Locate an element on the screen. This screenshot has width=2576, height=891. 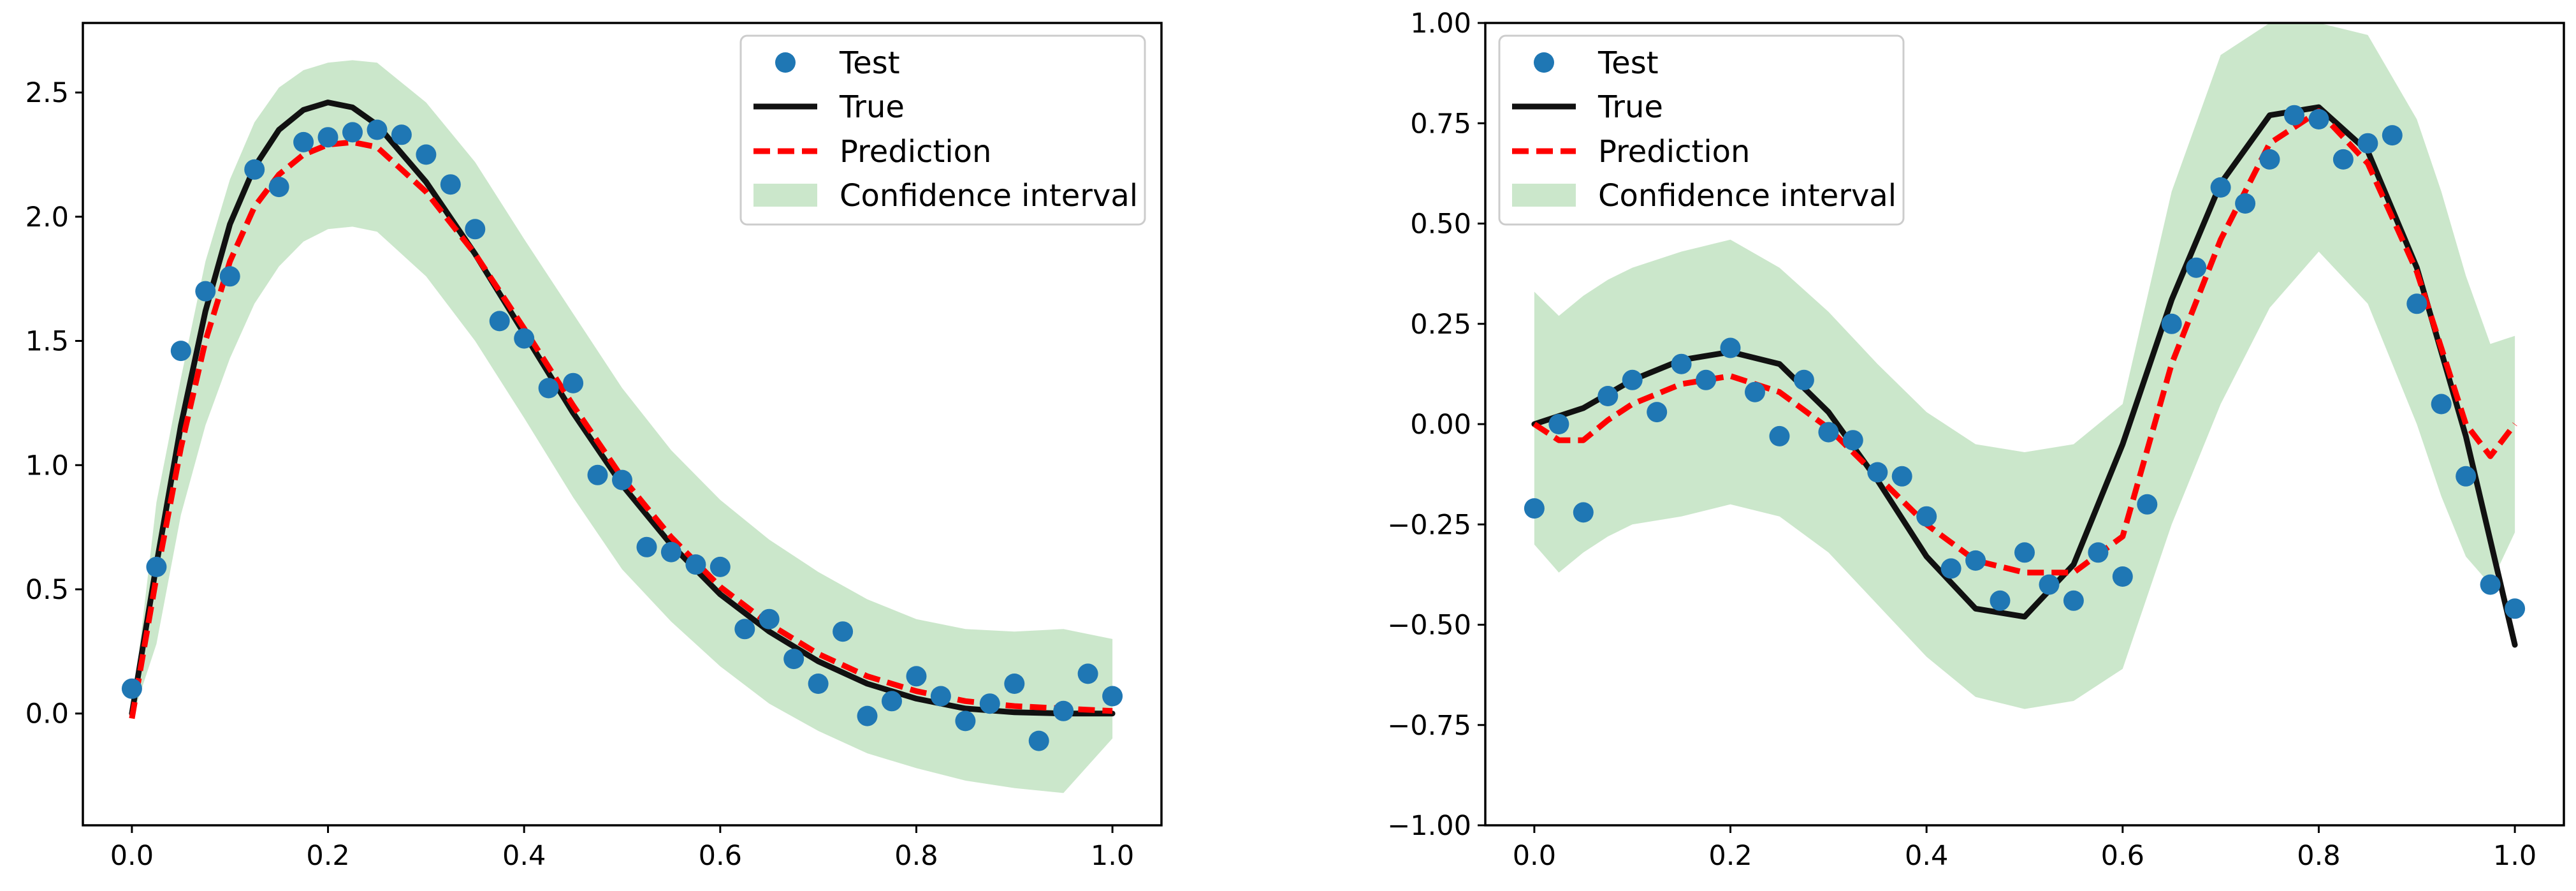
left-x-tick-label: 0.2 is located at coordinates (327, 856).